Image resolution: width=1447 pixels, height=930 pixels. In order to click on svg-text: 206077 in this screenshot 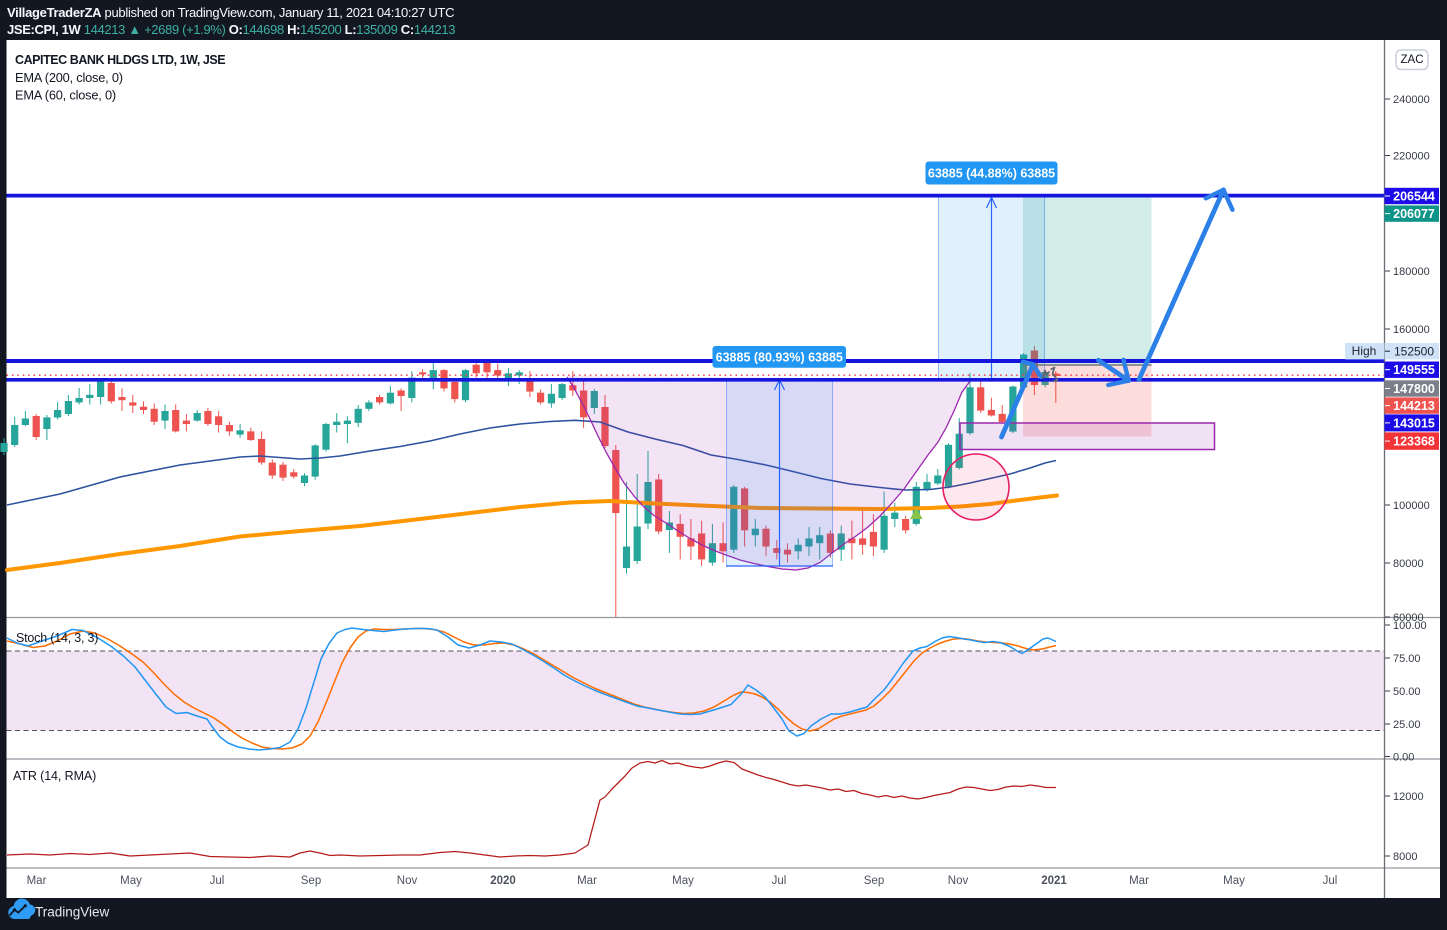, I will do `click(1414, 214)`.